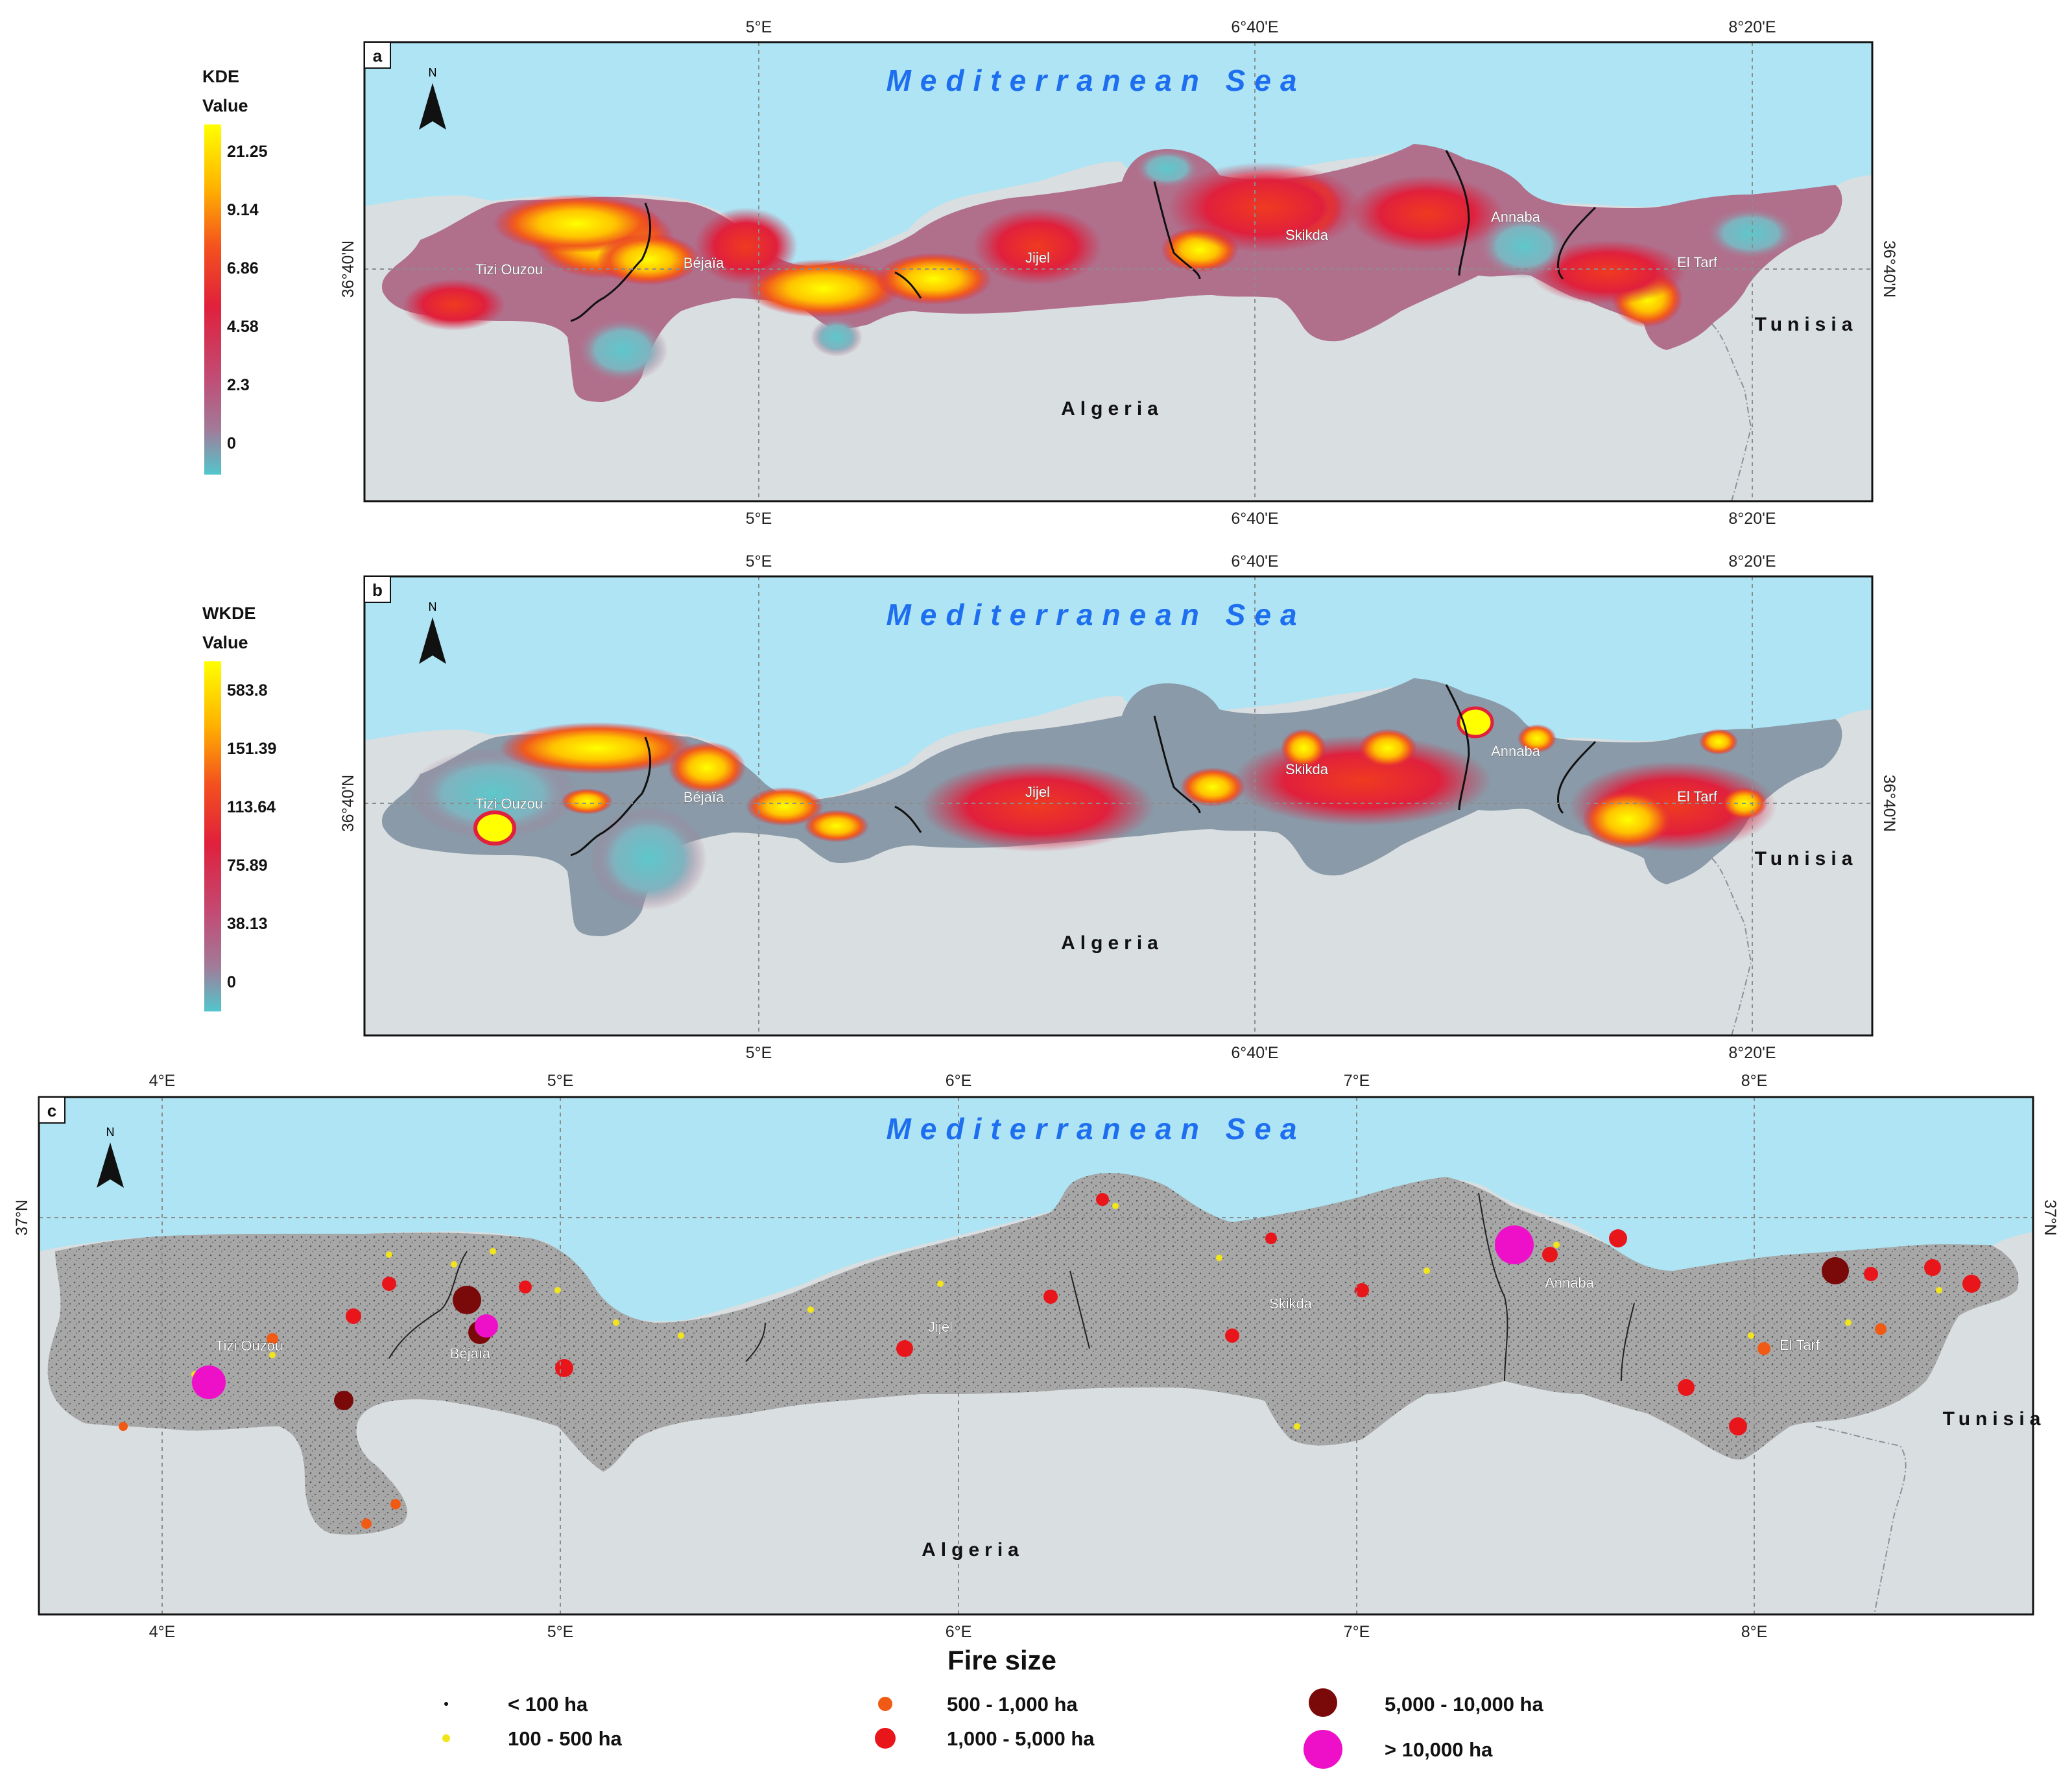  What do you see at coordinates (229, 613) in the screenshot?
I see `legend-title: WKDE` at bounding box center [229, 613].